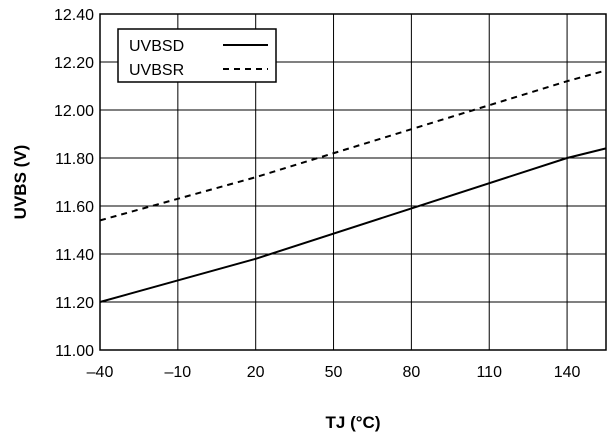 This screenshot has width=610, height=436. I want to click on y-tick-label: 11.40, so click(74, 255).